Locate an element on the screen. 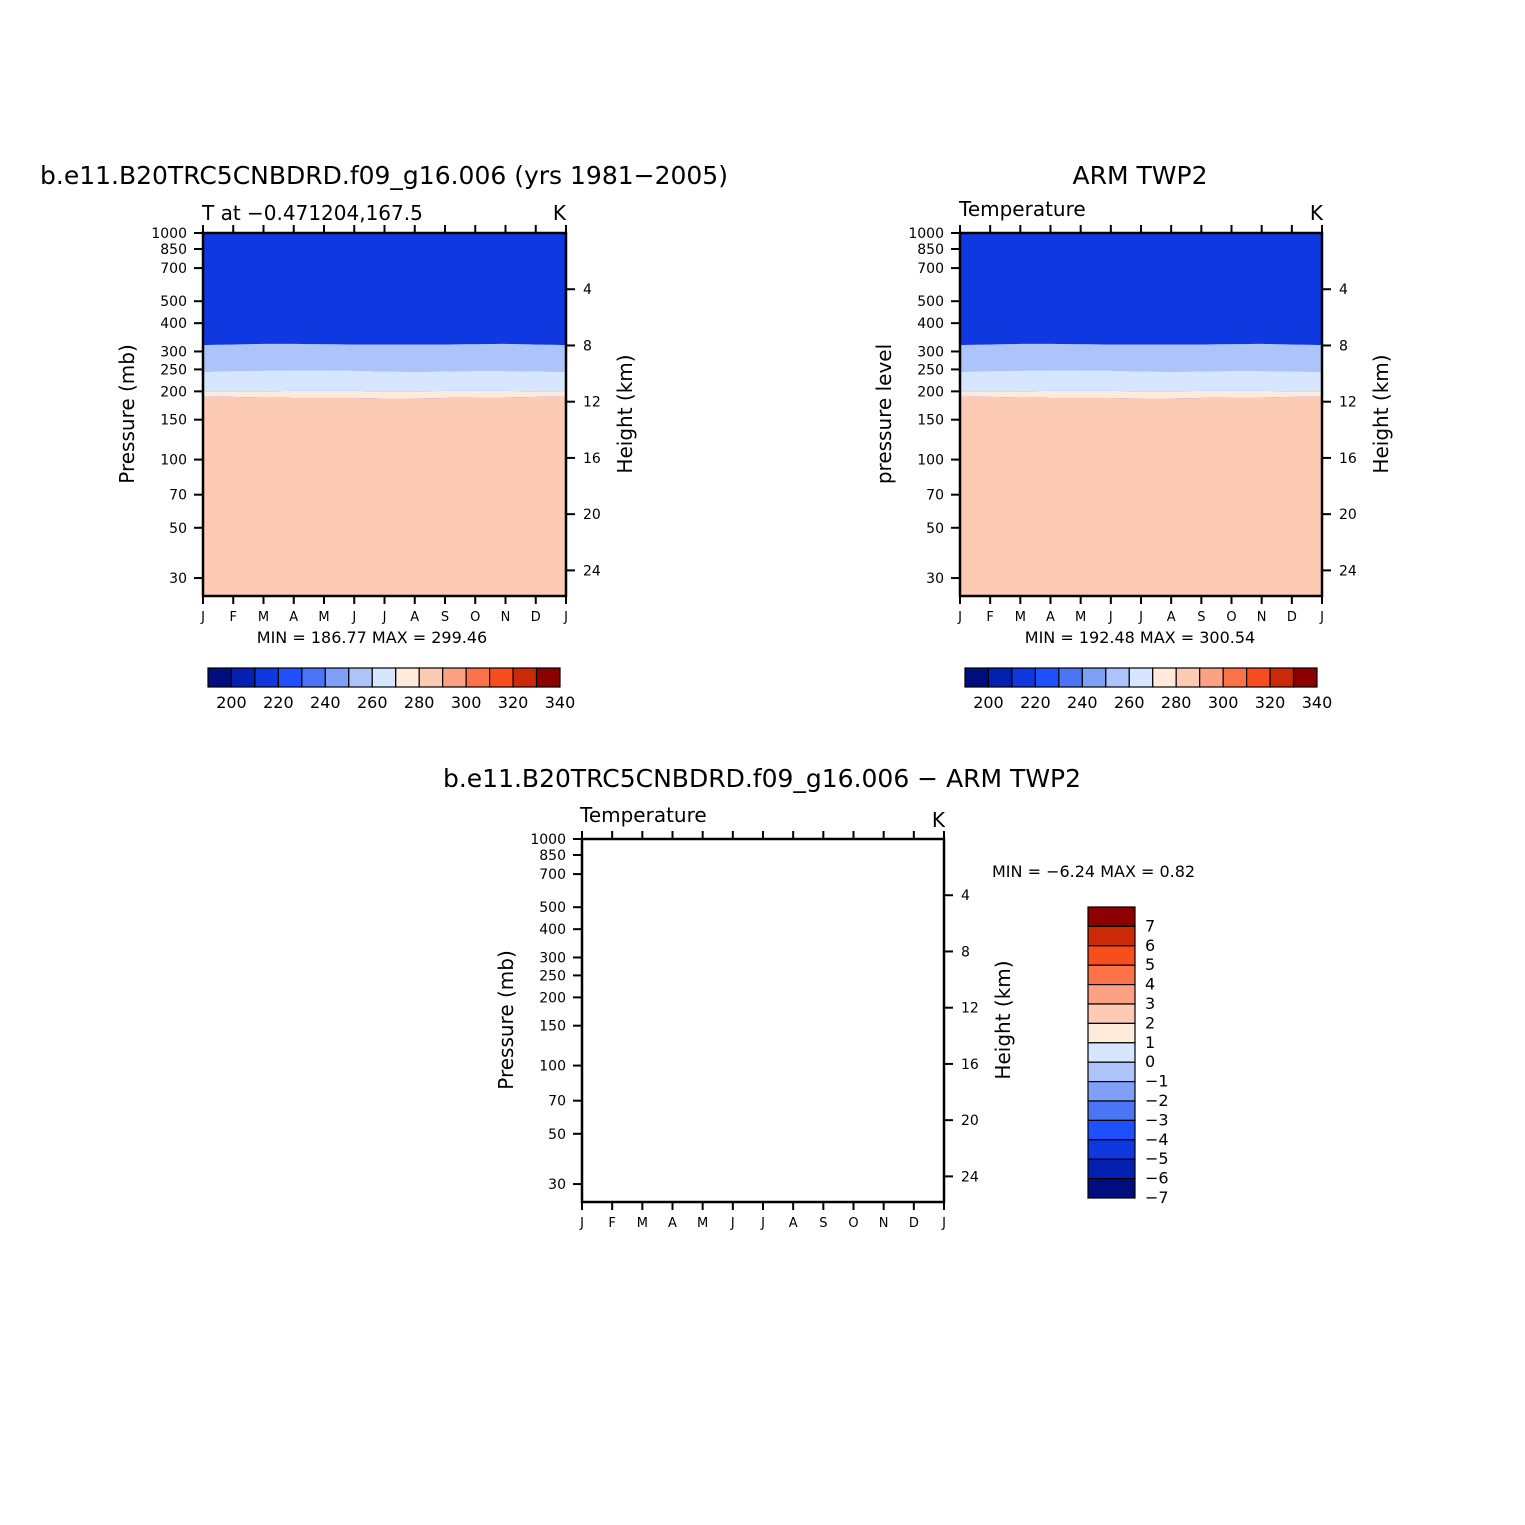 This screenshot has width=1525, height=1525. y-tick-label: 70 is located at coordinates (178, 496).